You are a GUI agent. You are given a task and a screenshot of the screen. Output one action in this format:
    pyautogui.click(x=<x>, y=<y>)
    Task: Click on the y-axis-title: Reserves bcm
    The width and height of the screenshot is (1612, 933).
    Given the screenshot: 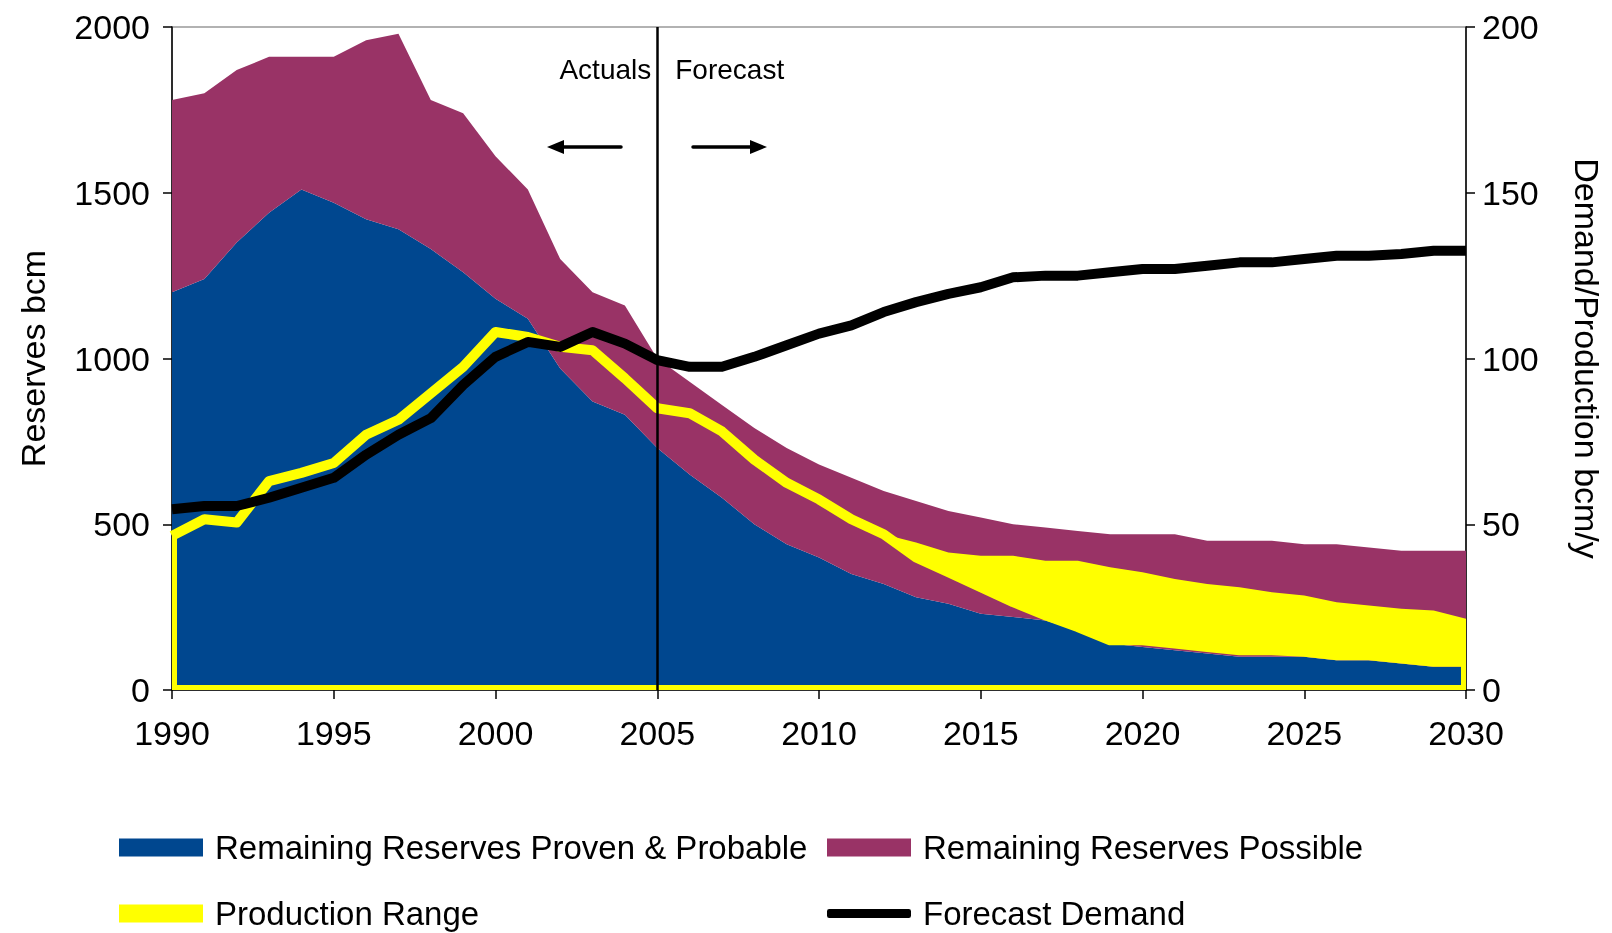 What is the action you would take?
    pyautogui.click(x=33, y=358)
    